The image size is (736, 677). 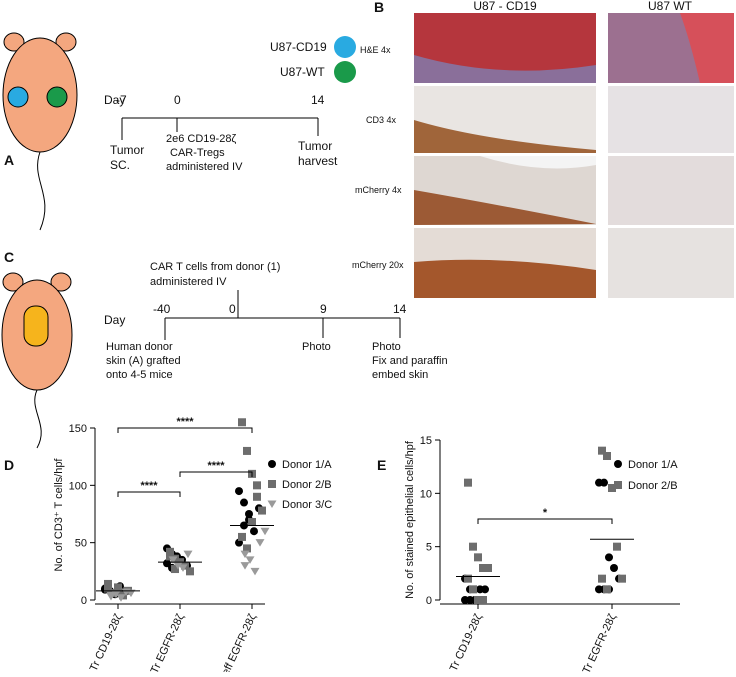 I want to click on event: CAR-Tregs, so click(x=197, y=153).